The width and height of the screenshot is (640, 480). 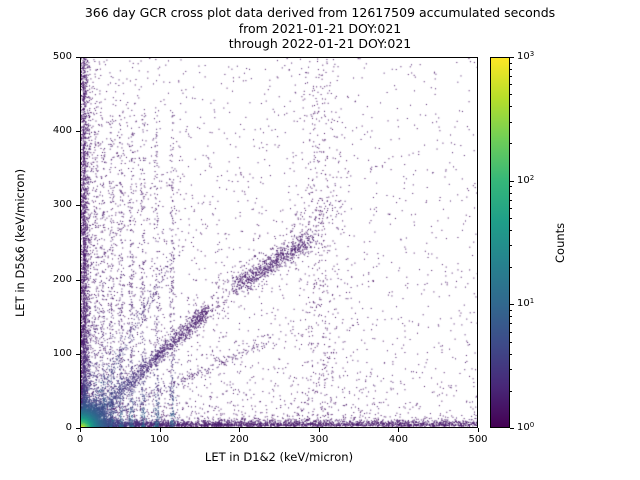 What do you see at coordinates (20, 242) in the screenshot?
I see `y-axis-label: LET in D5&6 (keV/micron)` at bounding box center [20, 242].